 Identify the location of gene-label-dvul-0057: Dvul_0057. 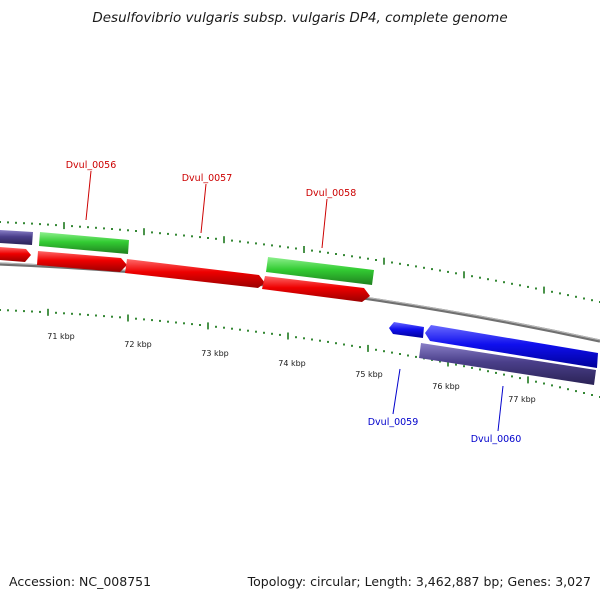
(207, 178).